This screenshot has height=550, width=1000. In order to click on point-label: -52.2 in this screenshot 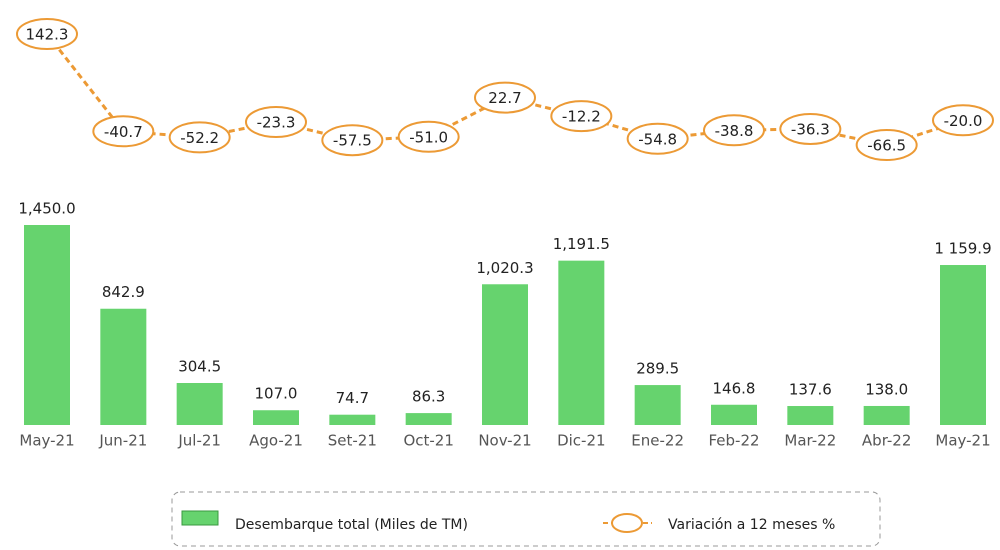, I will do `click(199, 138)`.